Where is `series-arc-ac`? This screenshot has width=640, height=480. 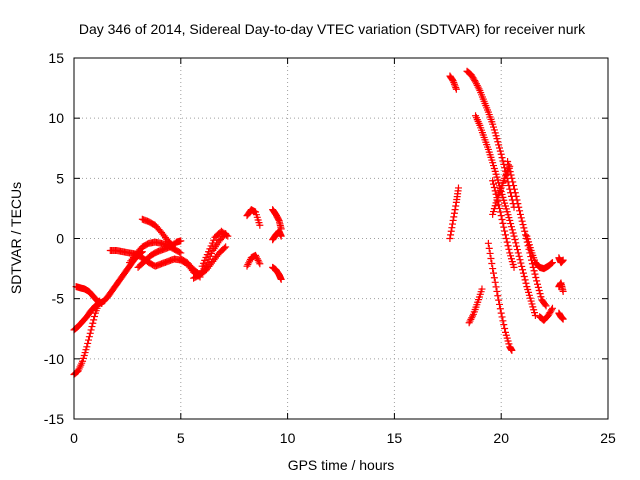 series-arc-ac is located at coordinates (561, 316).